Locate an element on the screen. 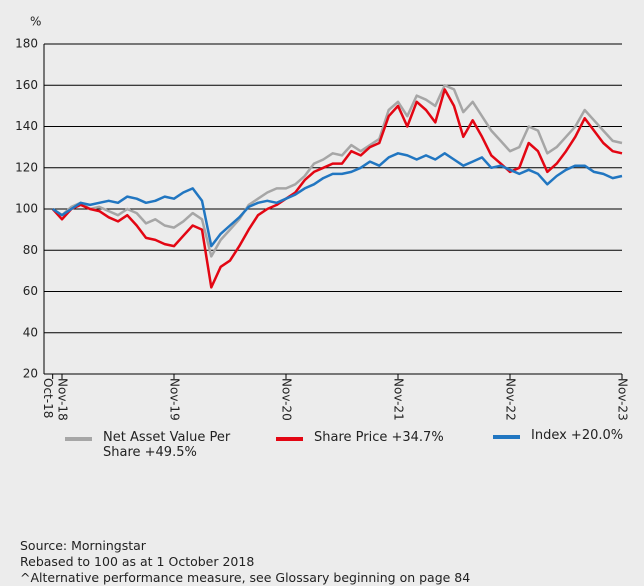 The height and width of the screenshot is (586, 644). x-tick-label: Nov-18 is located at coordinates (63, 399).